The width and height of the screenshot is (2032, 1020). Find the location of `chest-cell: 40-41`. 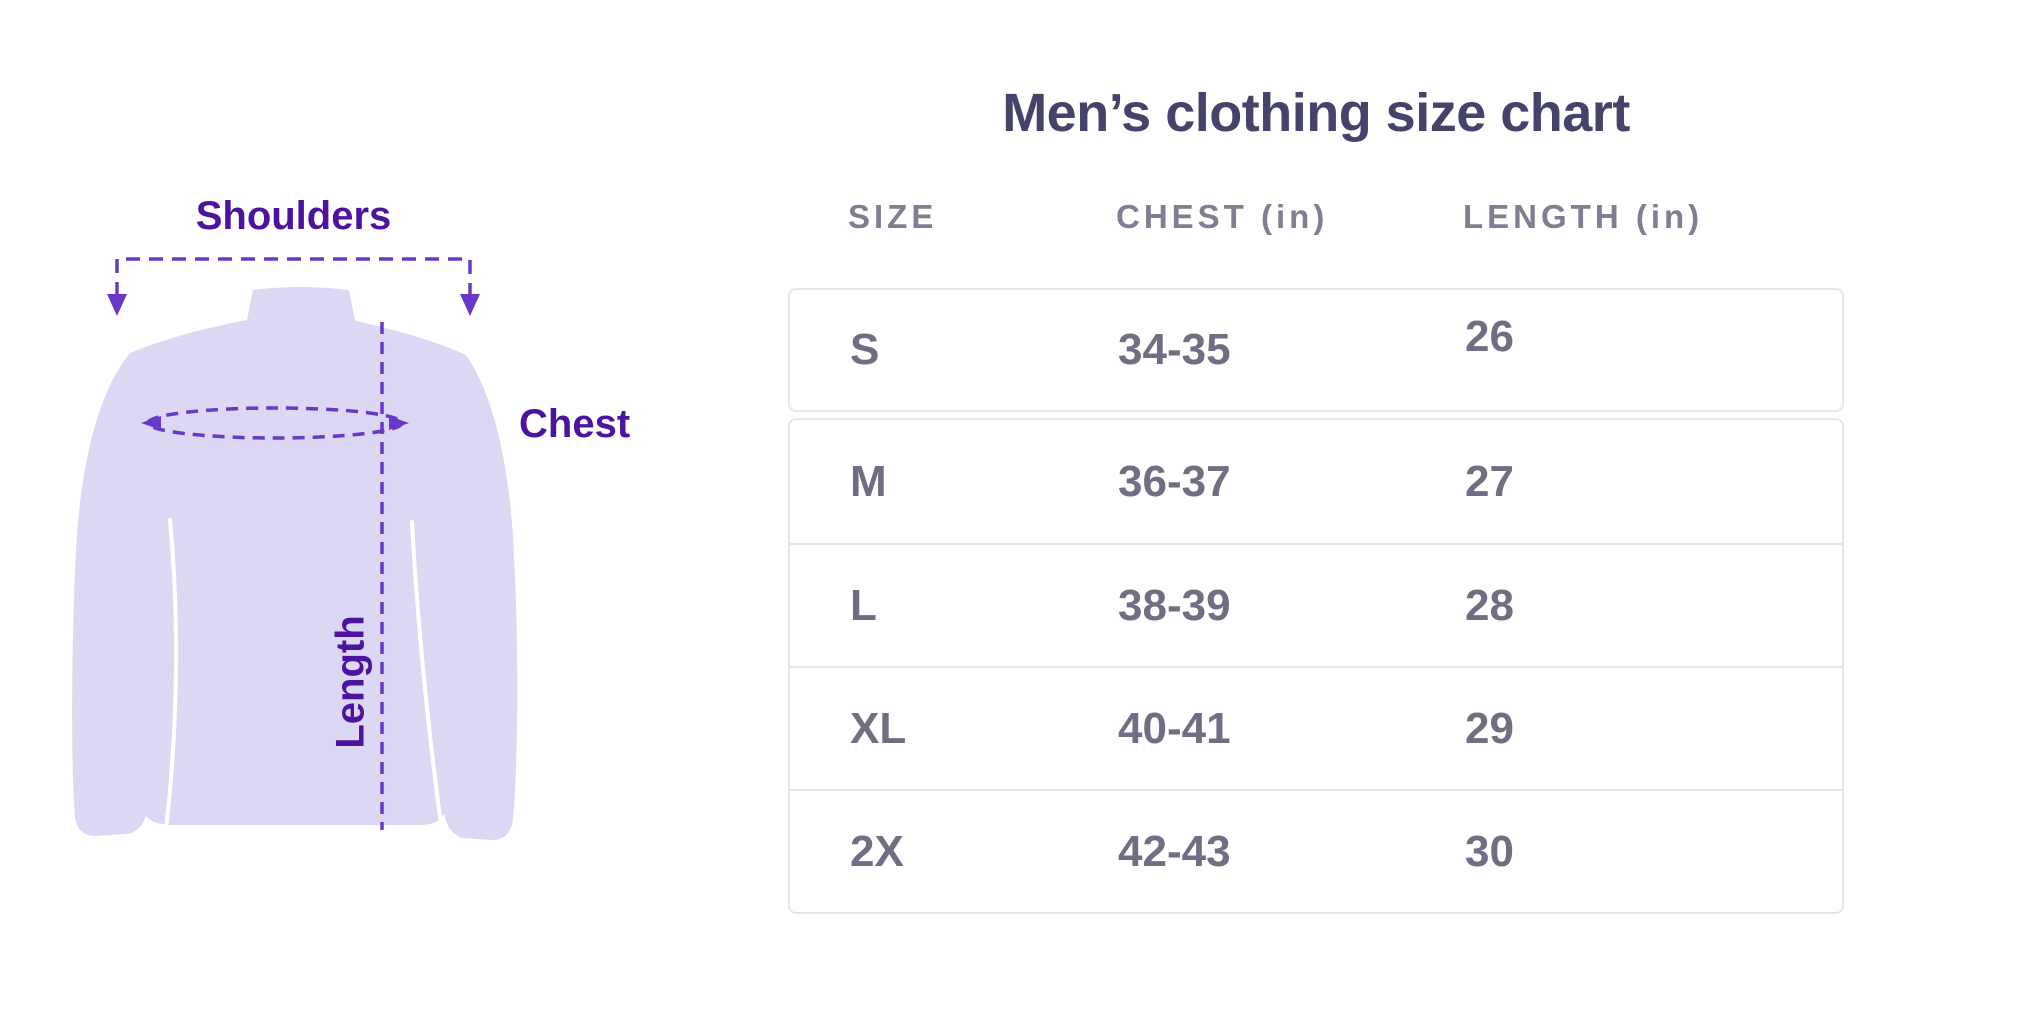

chest-cell: 40-41 is located at coordinates (1174, 728).